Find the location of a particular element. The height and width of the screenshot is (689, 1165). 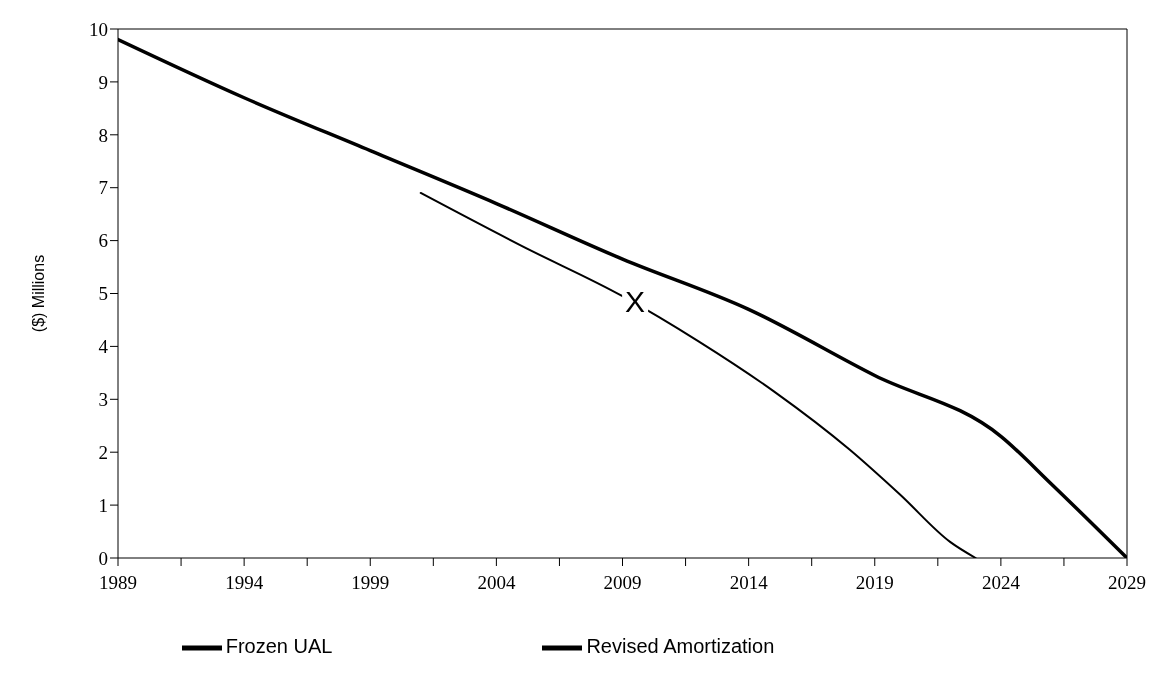

y-tick-label: 1 is located at coordinates (103, 505).